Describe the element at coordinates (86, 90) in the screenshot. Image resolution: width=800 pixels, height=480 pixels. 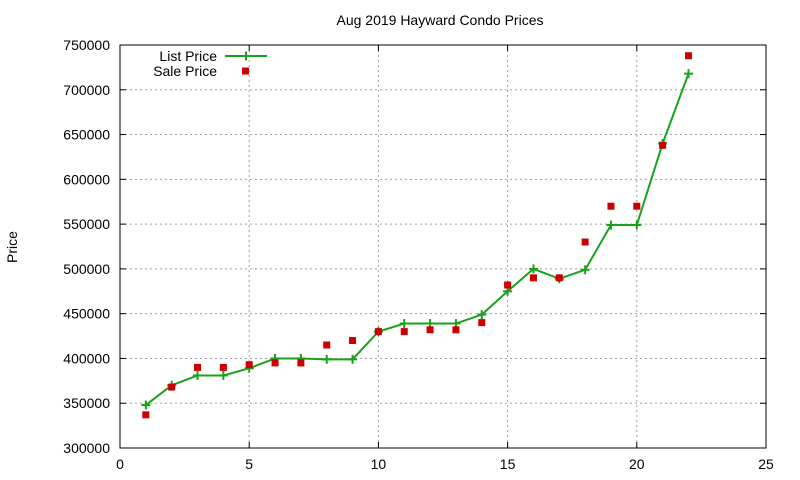
I see `y-tick-label: 700000` at that location.